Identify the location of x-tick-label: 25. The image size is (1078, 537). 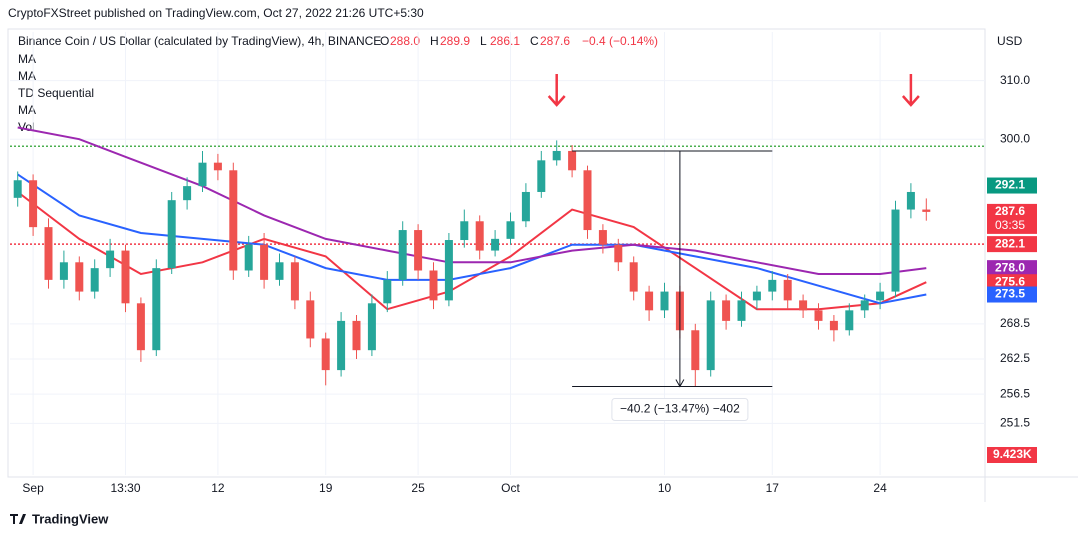
(418, 488).